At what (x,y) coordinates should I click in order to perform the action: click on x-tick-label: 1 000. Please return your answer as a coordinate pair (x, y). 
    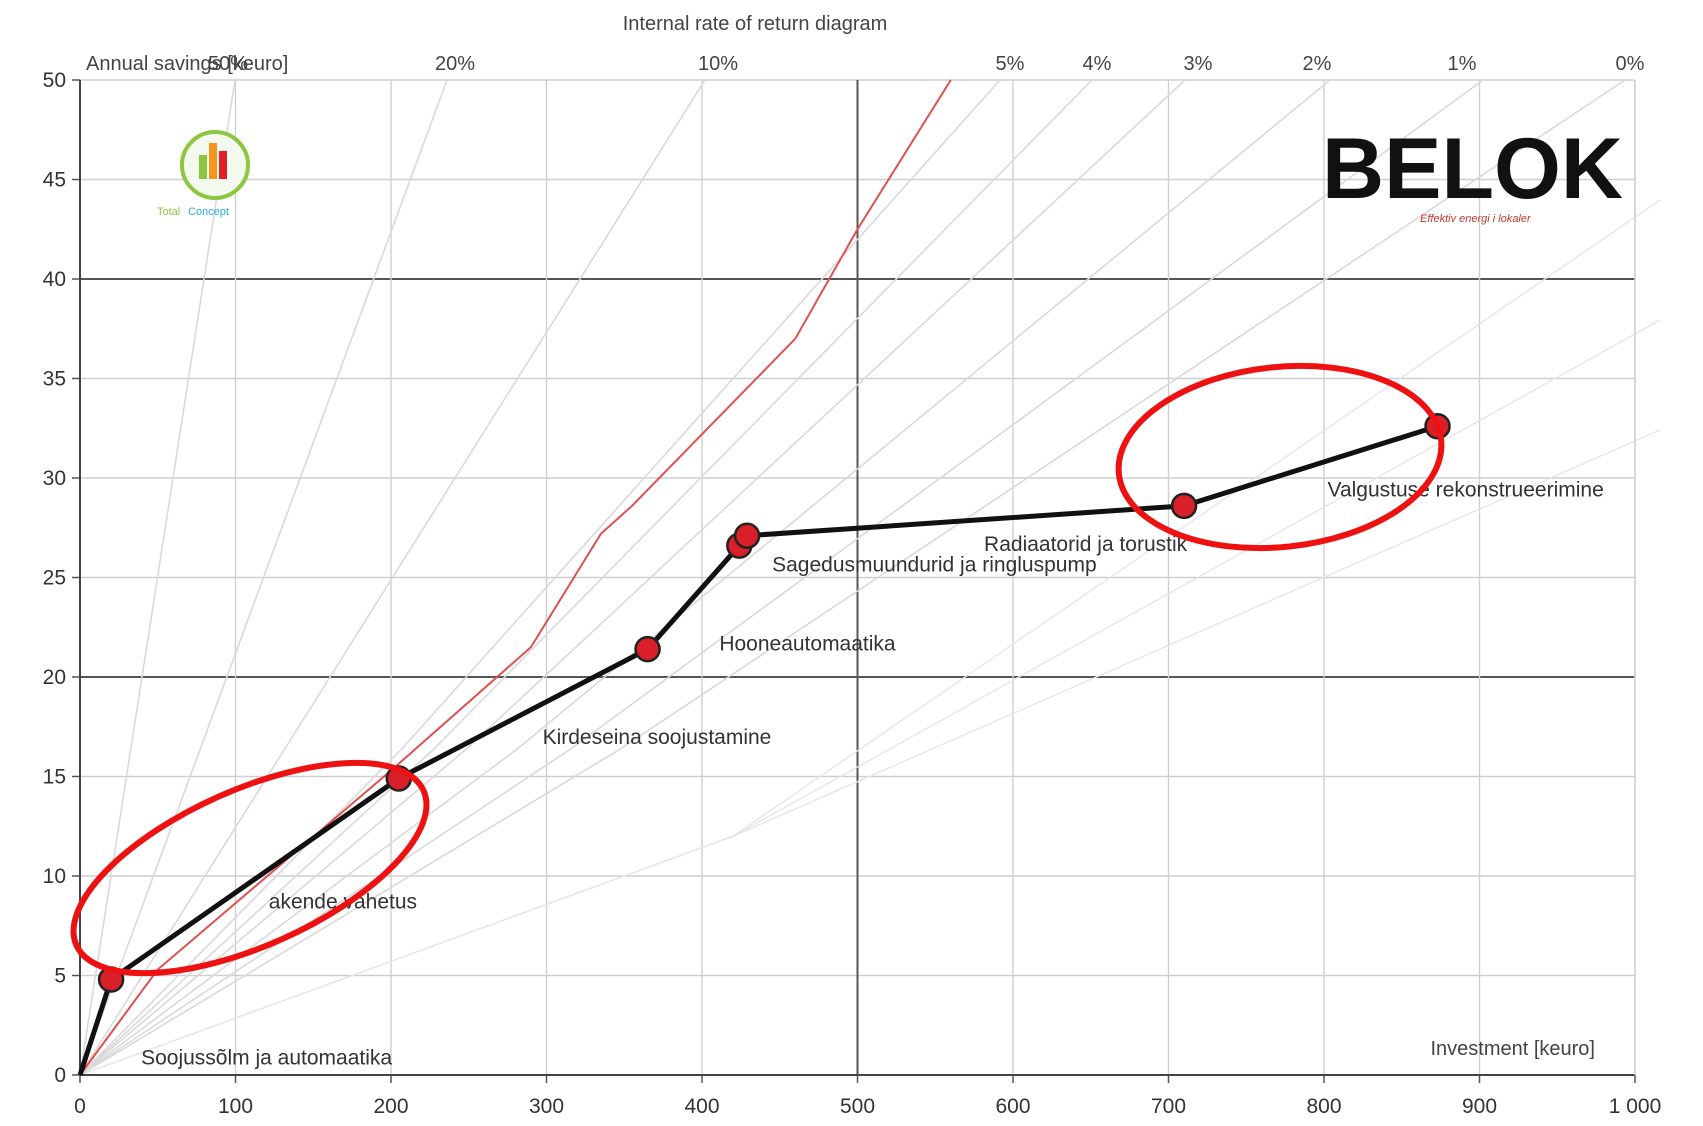
    Looking at the image, I should click on (1635, 1106).